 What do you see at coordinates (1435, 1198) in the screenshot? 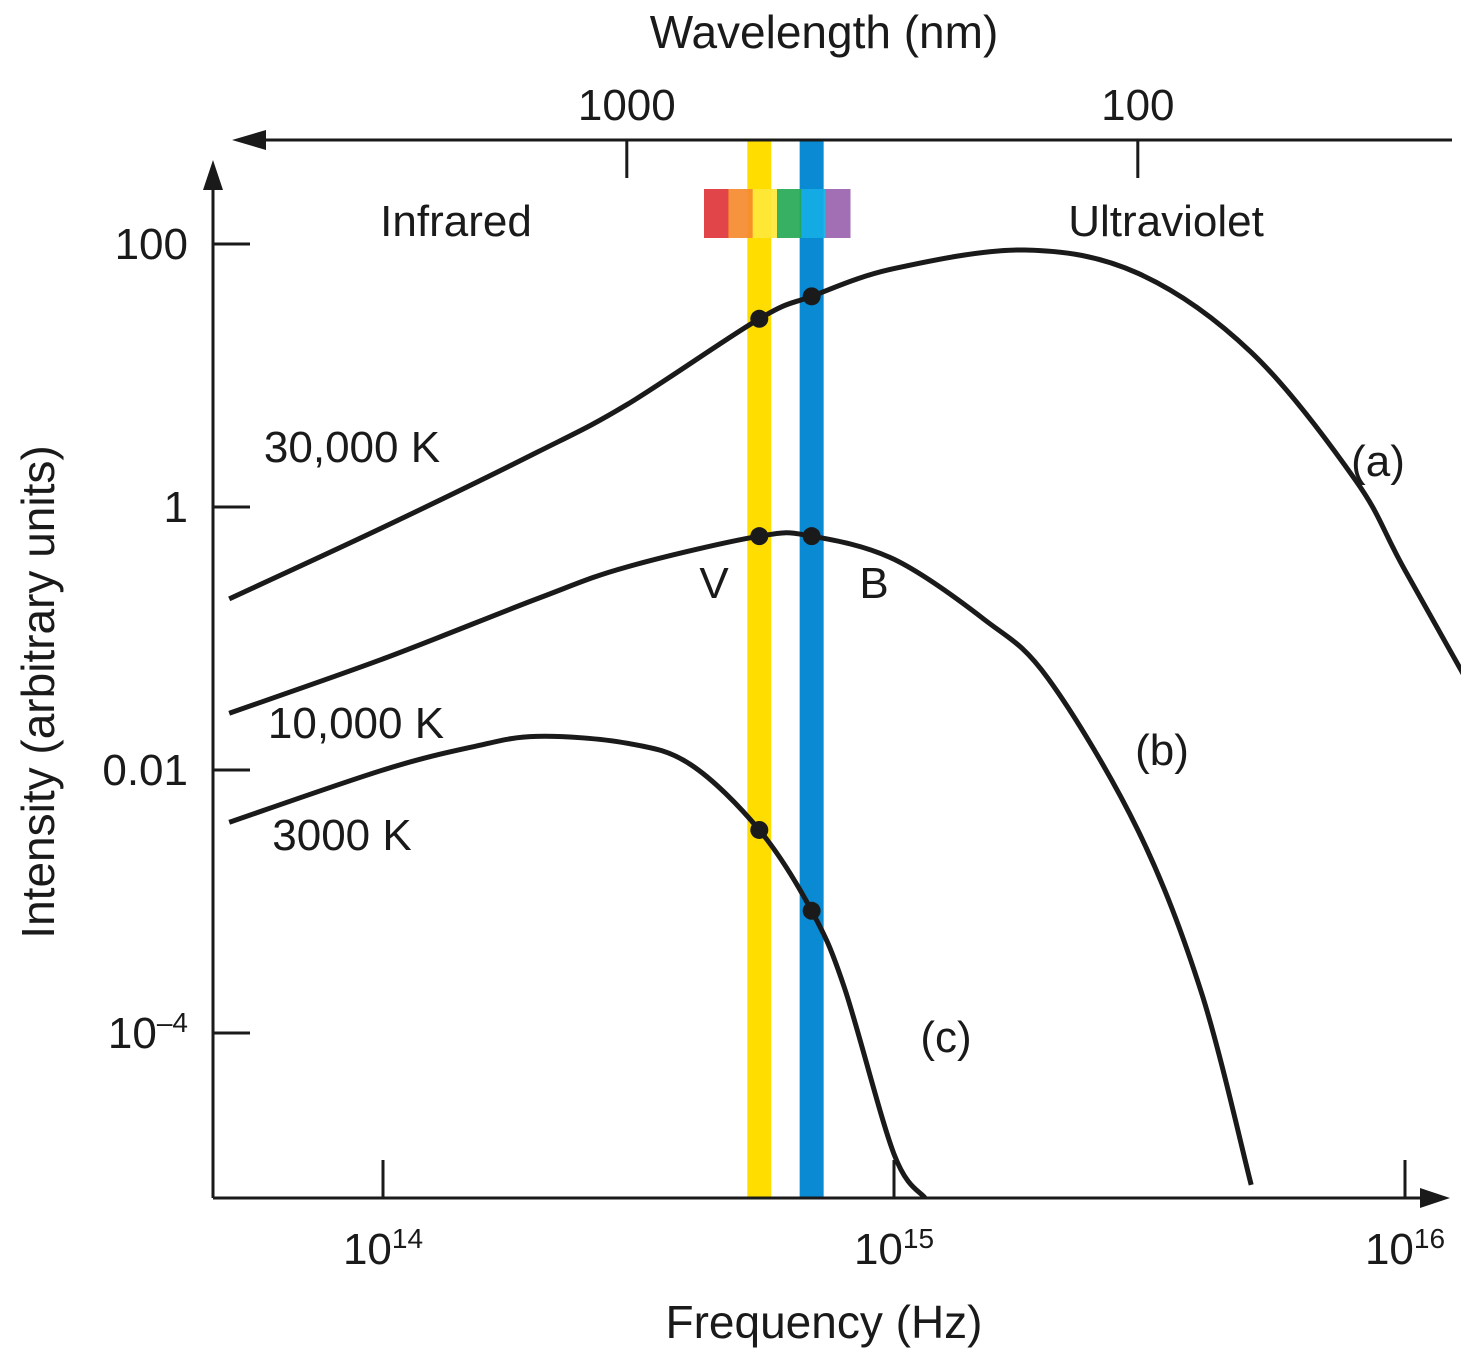
I see `x-axis-arrow` at bounding box center [1435, 1198].